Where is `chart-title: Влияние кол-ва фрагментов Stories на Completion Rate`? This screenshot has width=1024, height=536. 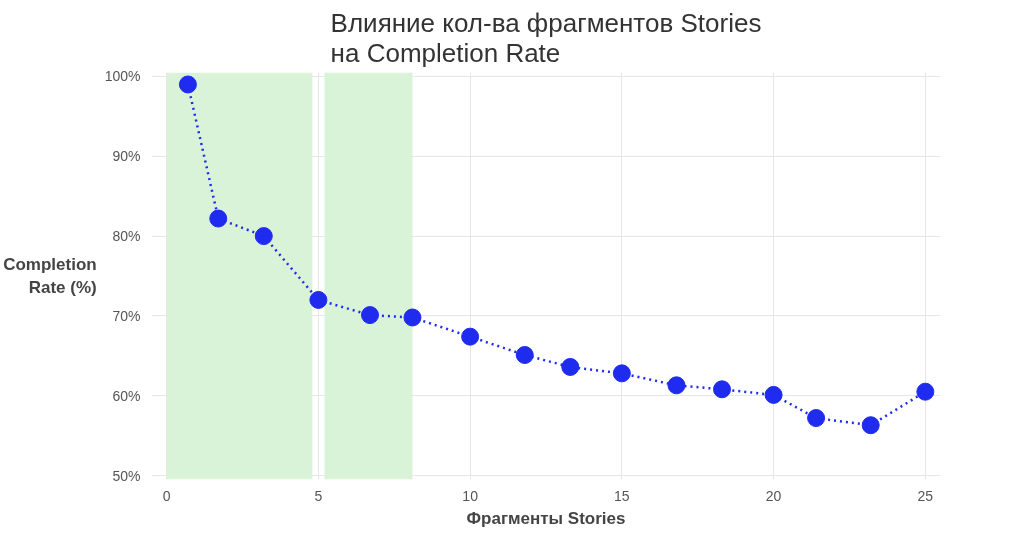
chart-title: Влияние кол-ва фрагментов Stories на Completion Rate is located at coordinates (546, 37).